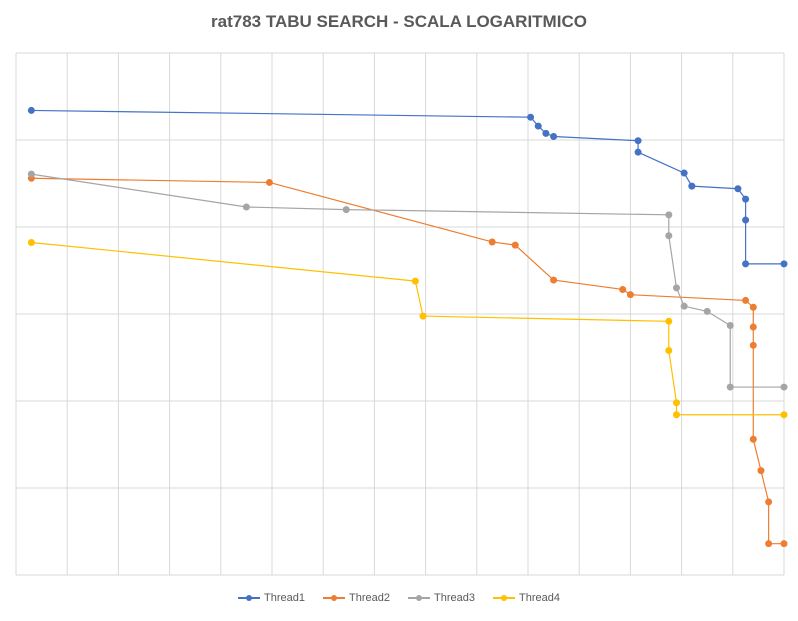  I want to click on chart-title: rat783 TABU SEARCH - SCALA LOGARITMICO, so click(399, 21).